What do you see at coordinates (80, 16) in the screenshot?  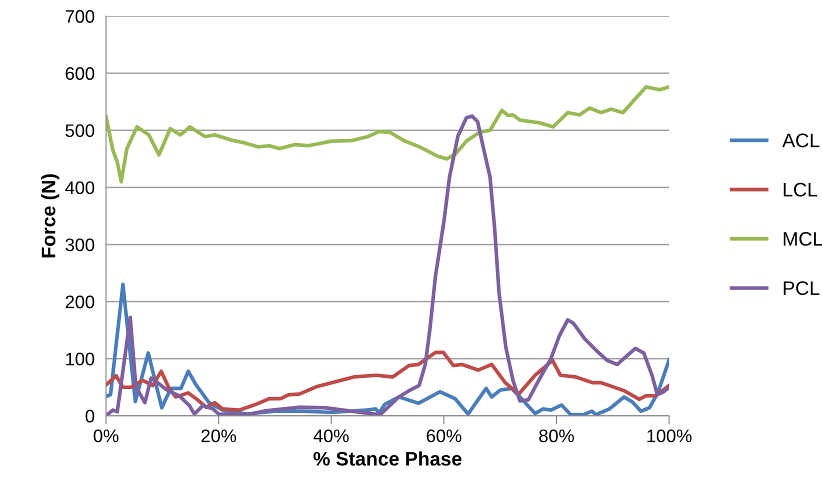 I see `y-tick-label: 700` at bounding box center [80, 16].